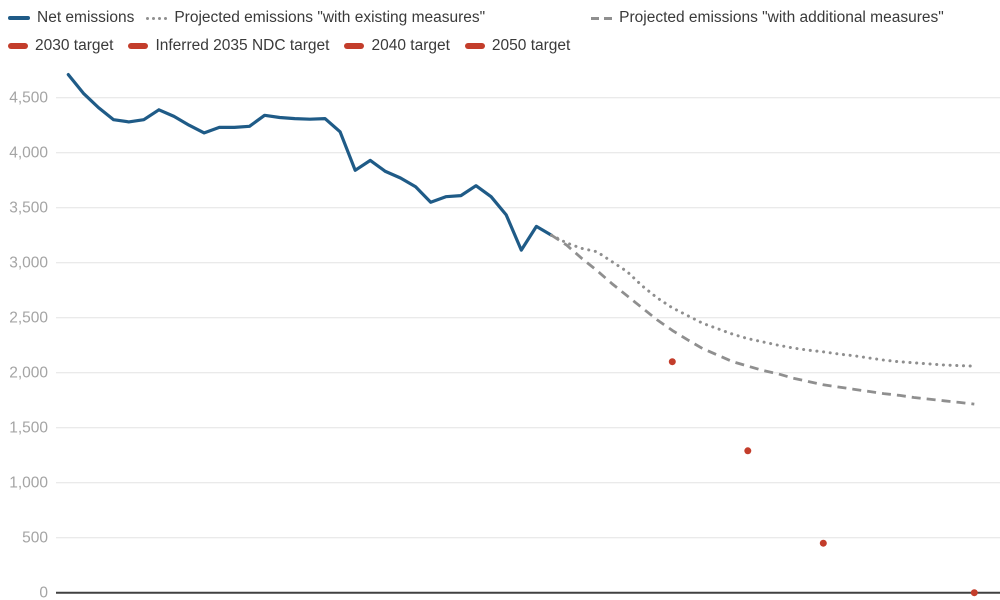  What do you see at coordinates (43, 592) in the screenshot?
I see `y-tick-label-0: 0` at bounding box center [43, 592].